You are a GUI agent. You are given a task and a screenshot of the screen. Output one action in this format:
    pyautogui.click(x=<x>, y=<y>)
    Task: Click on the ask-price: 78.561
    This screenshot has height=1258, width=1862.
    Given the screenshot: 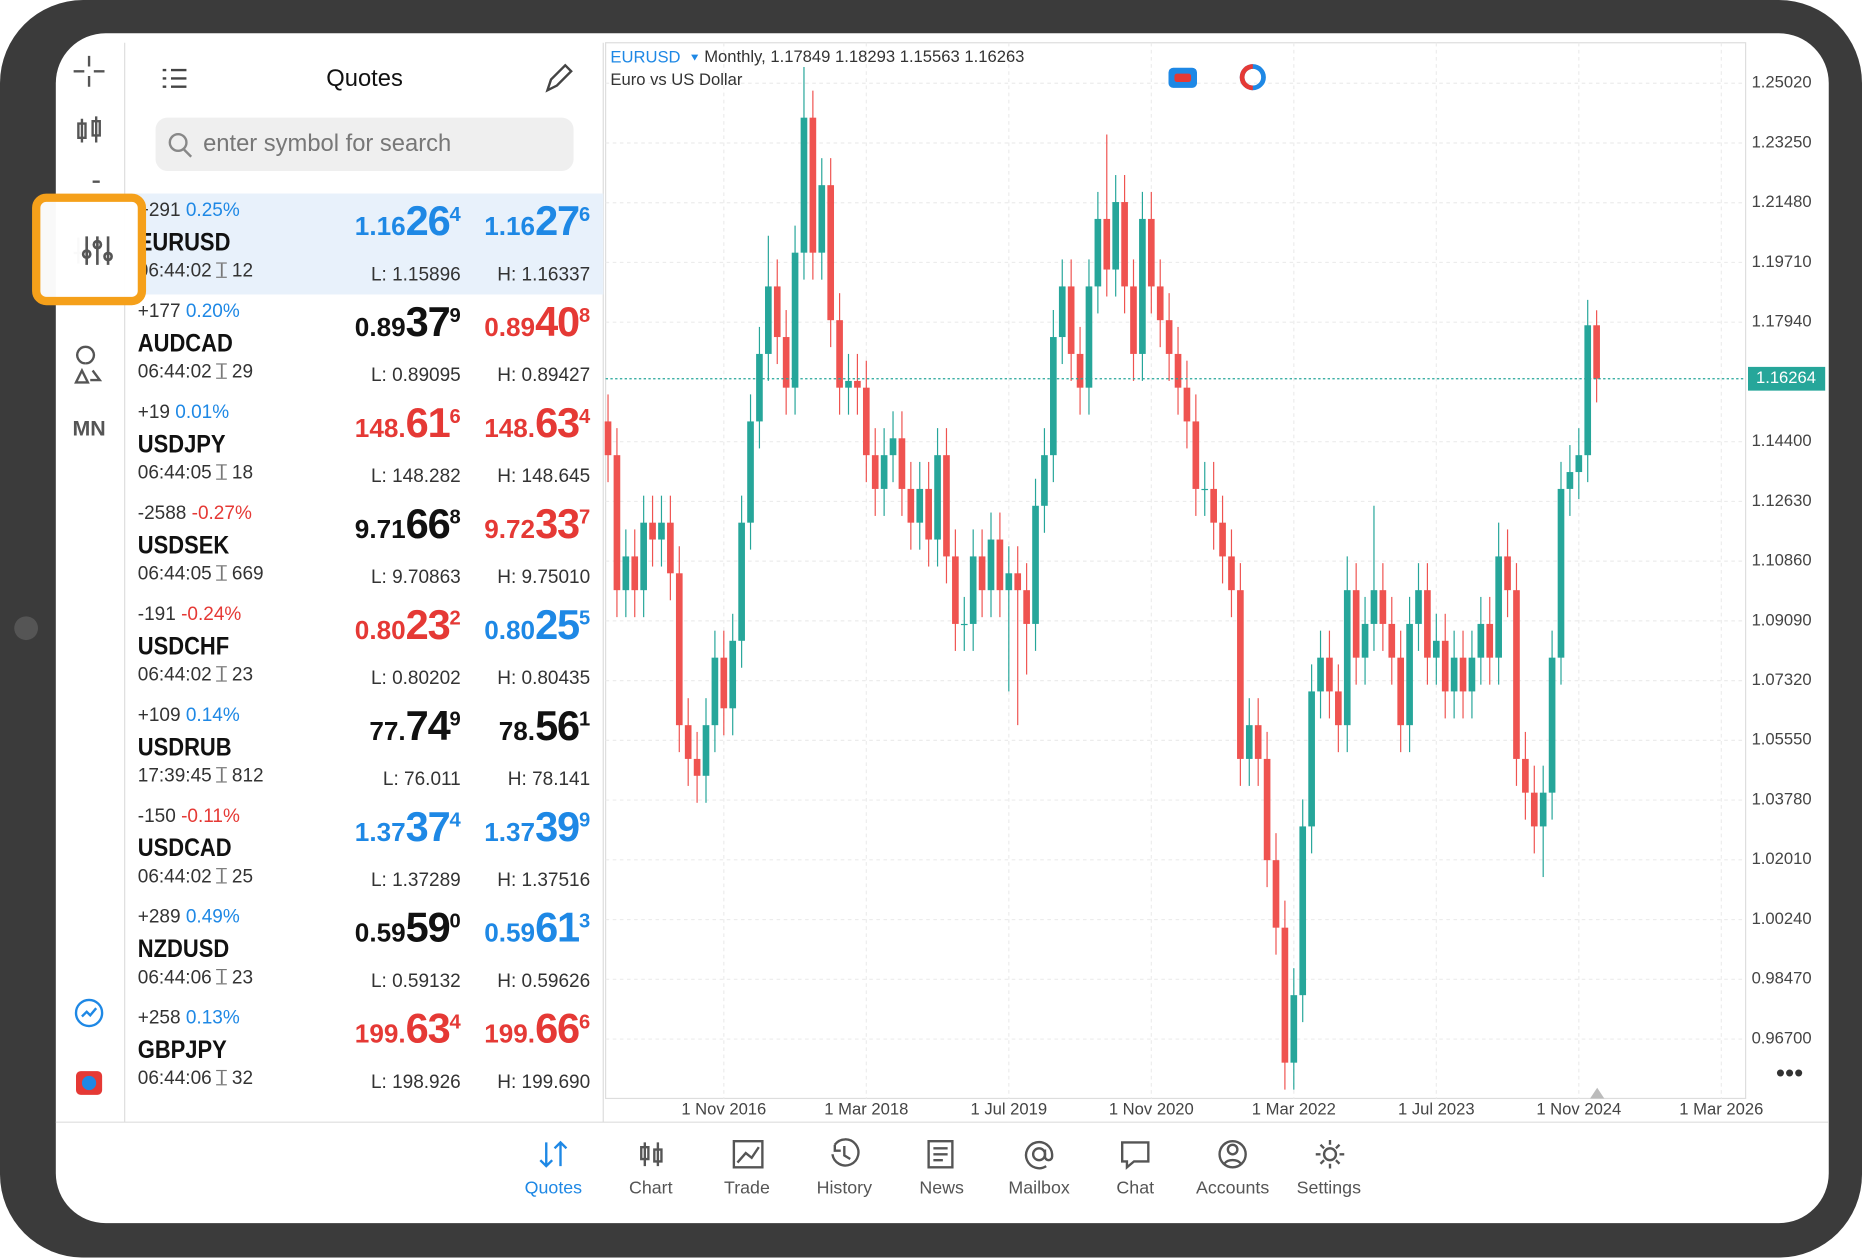 What is the action you would take?
    pyautogui.click(x=544, y=727)
    